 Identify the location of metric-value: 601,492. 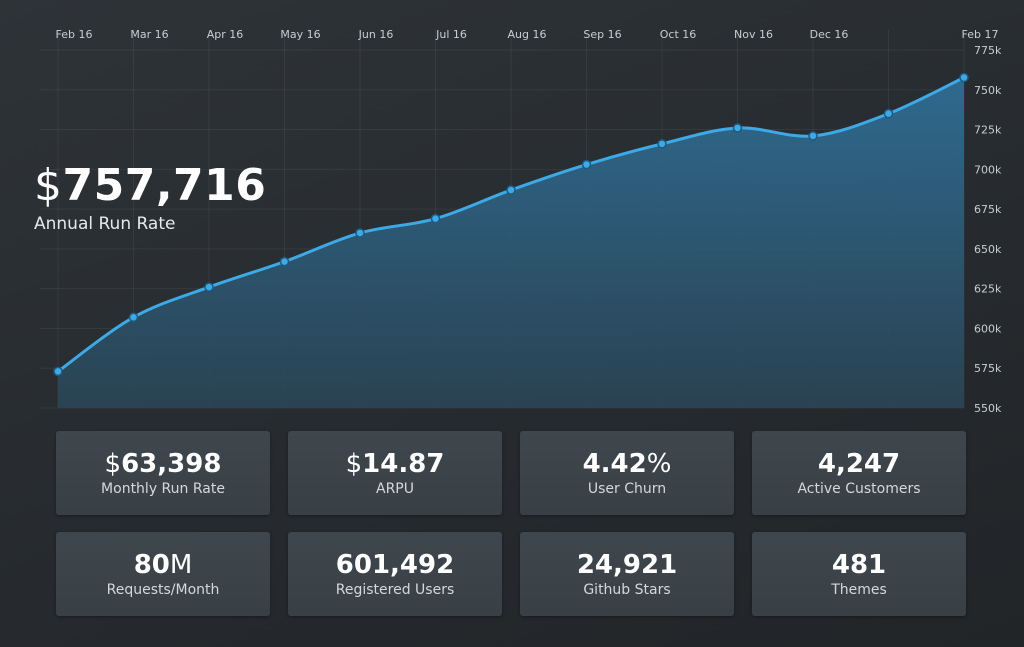
(395, 565).